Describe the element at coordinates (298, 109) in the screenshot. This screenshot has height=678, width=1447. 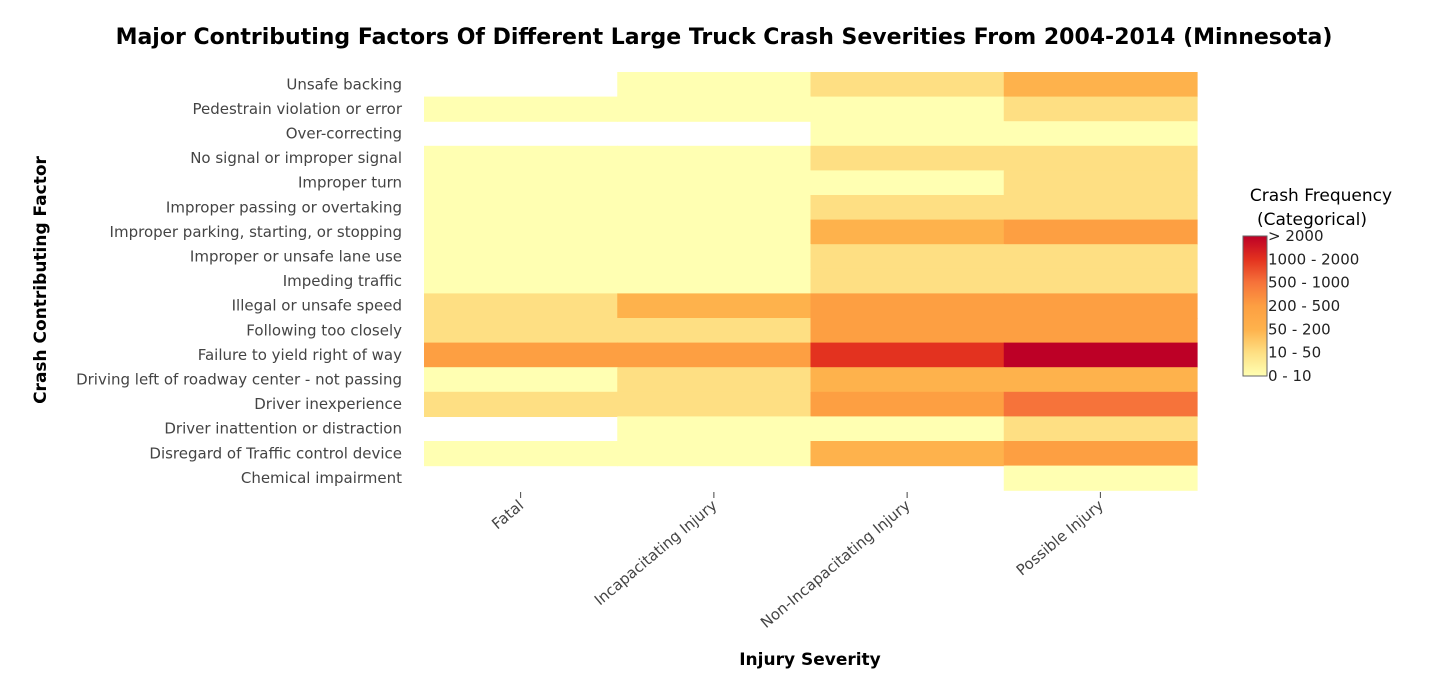
I see `y-tick-label: Pedestrain violation or error` at that location.